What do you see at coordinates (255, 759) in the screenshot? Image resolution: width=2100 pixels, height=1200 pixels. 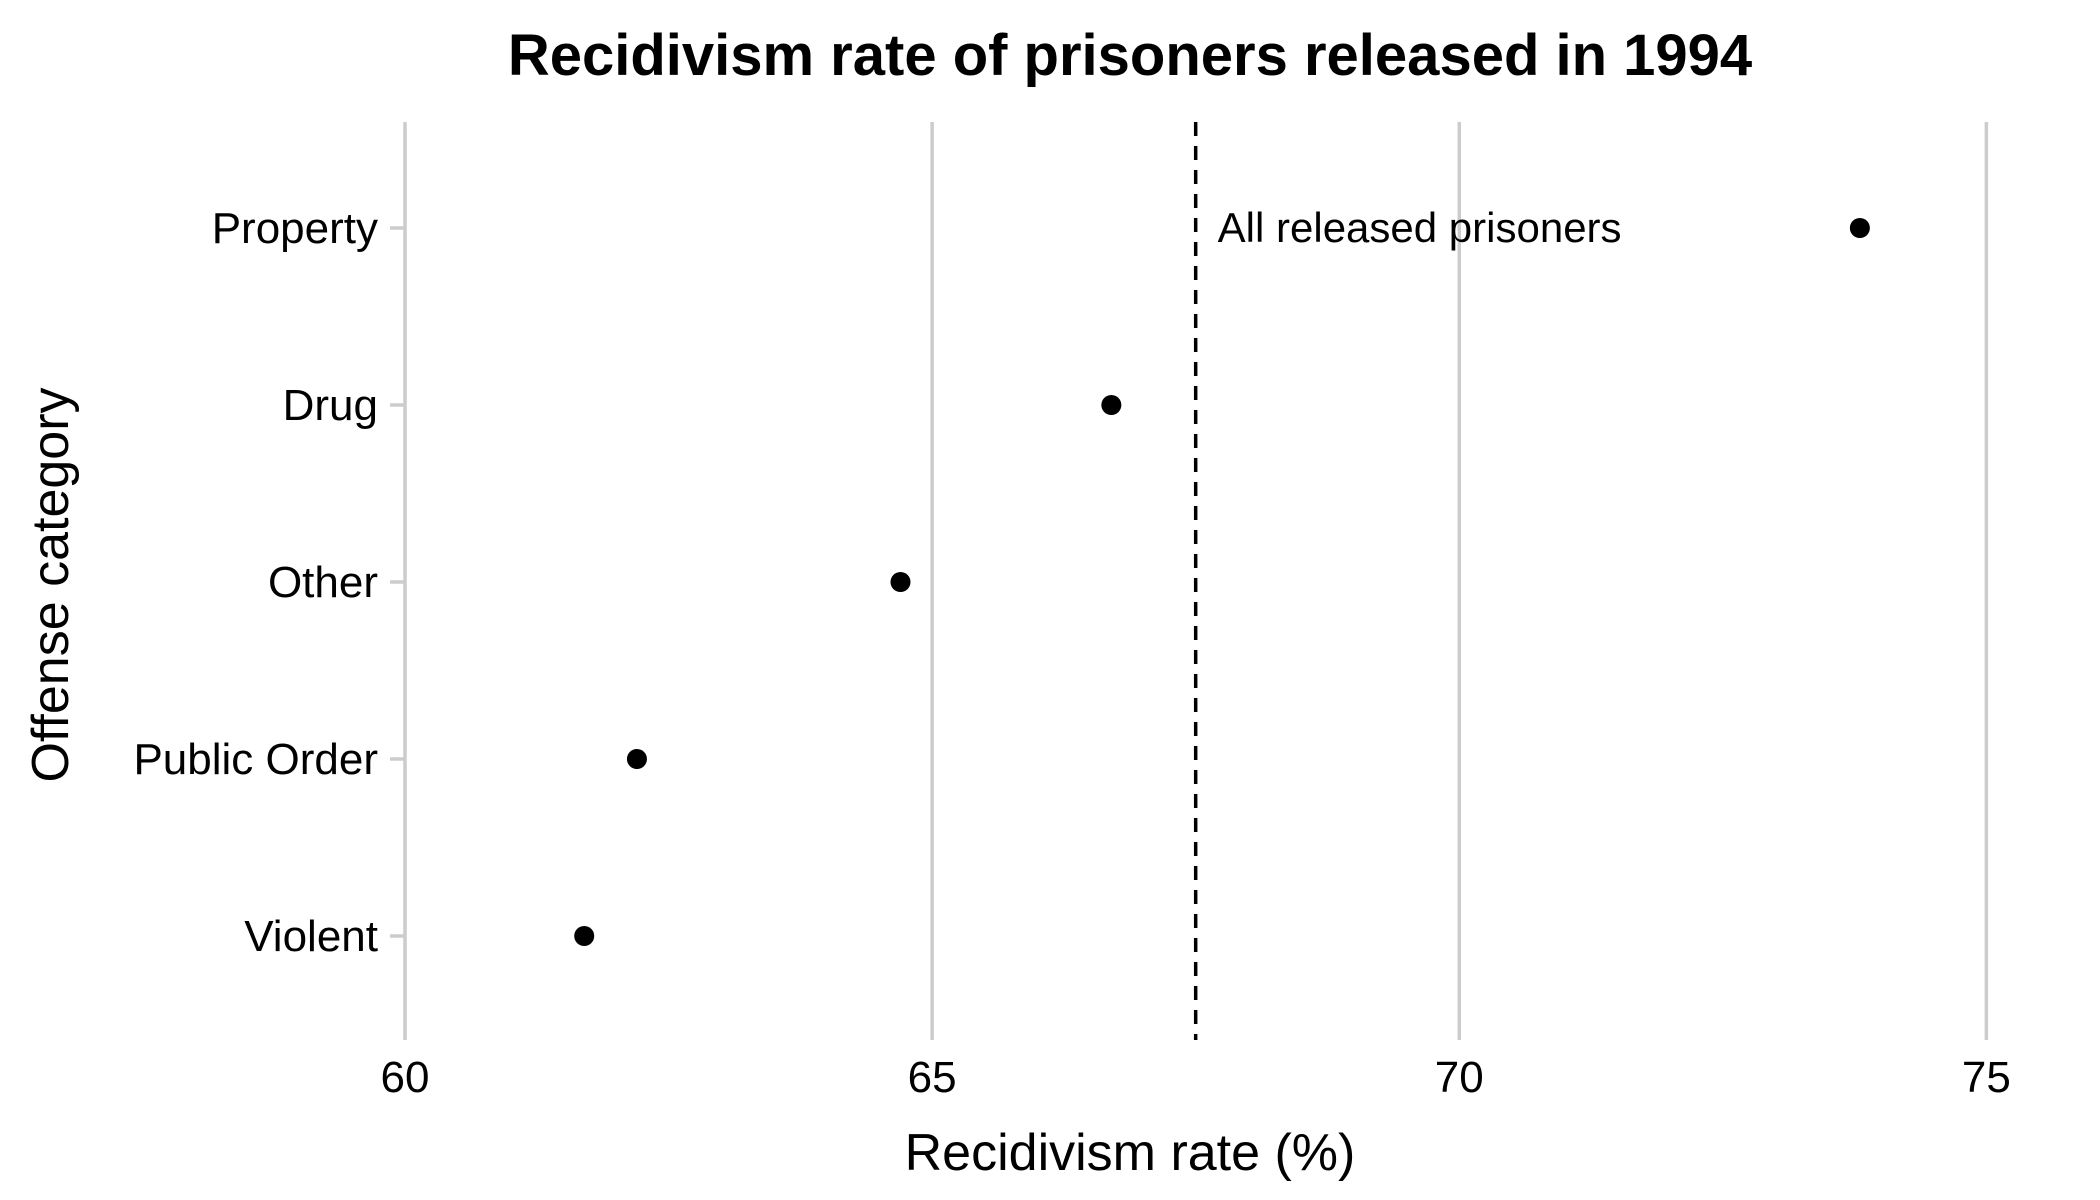 I see `y-tick-label-3: Public Order` at bounding box center [255, 759].